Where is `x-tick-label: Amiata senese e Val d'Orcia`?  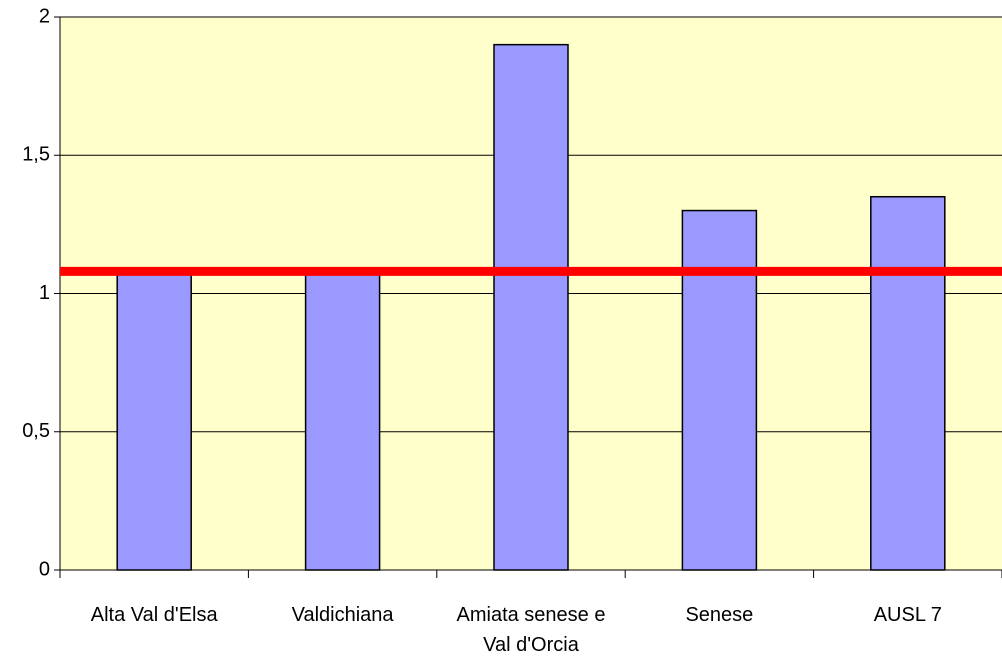 x-tick-label: Amiata senese e Val d'Orcia is located at coordinates (531, 630).